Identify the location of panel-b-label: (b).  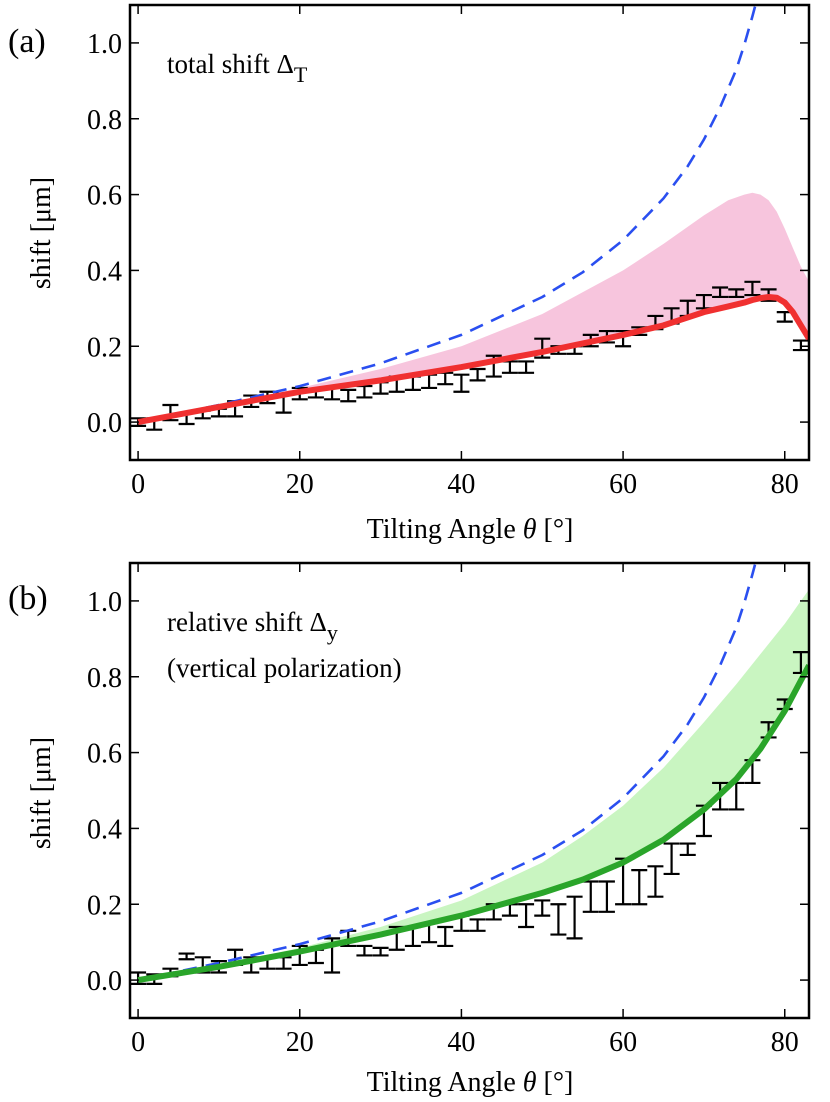
(28, 598).